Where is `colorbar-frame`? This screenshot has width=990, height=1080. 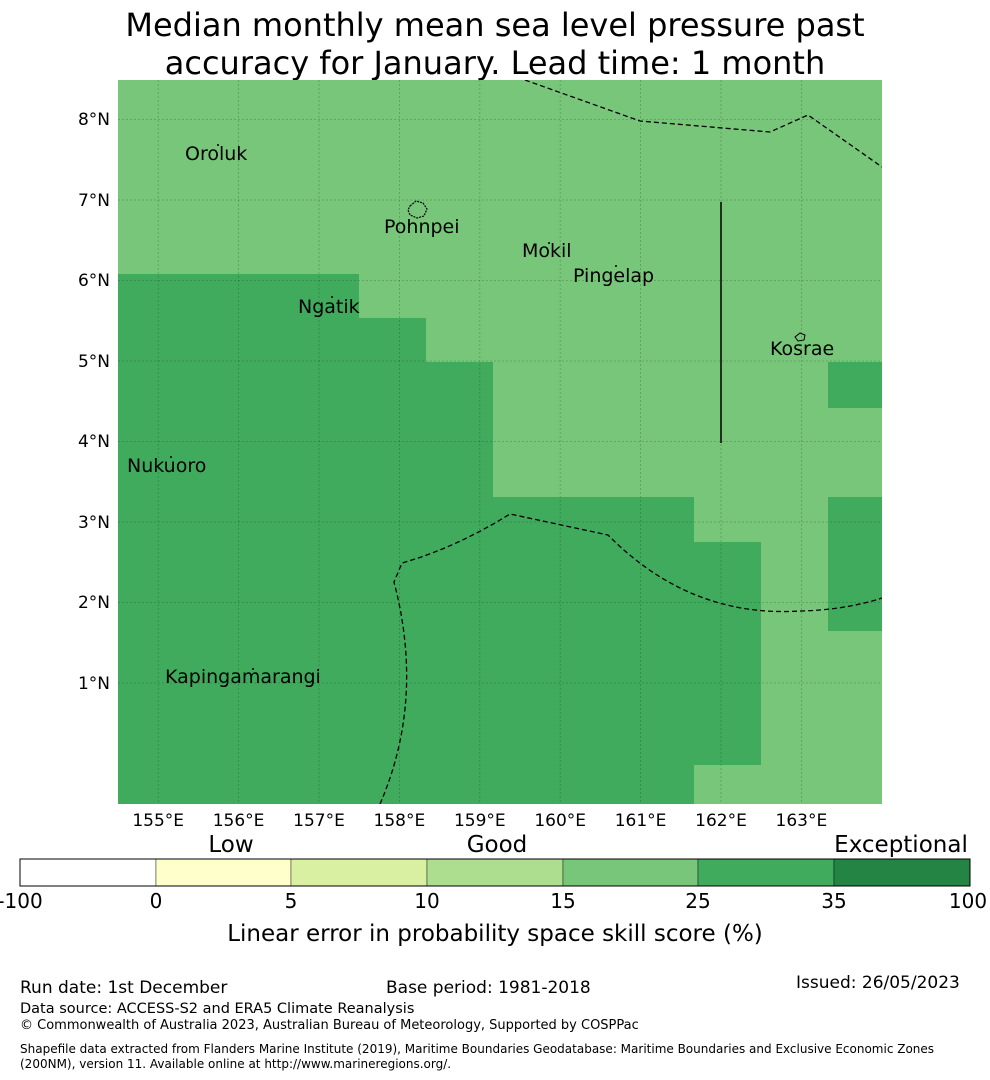 colorbar-frame is located at coordinates (495, 872).